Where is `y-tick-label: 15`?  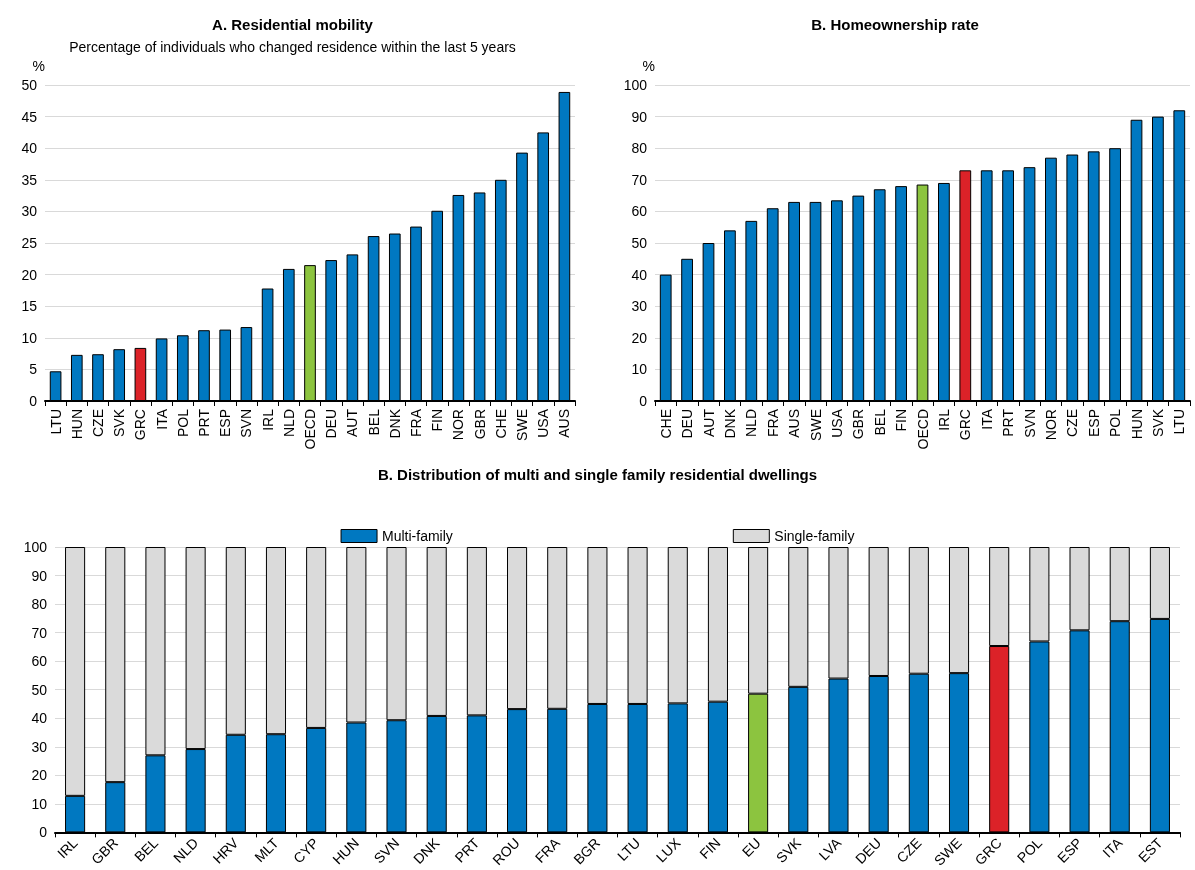 y-tick-label: 15 is located at coordinates (29, 306).